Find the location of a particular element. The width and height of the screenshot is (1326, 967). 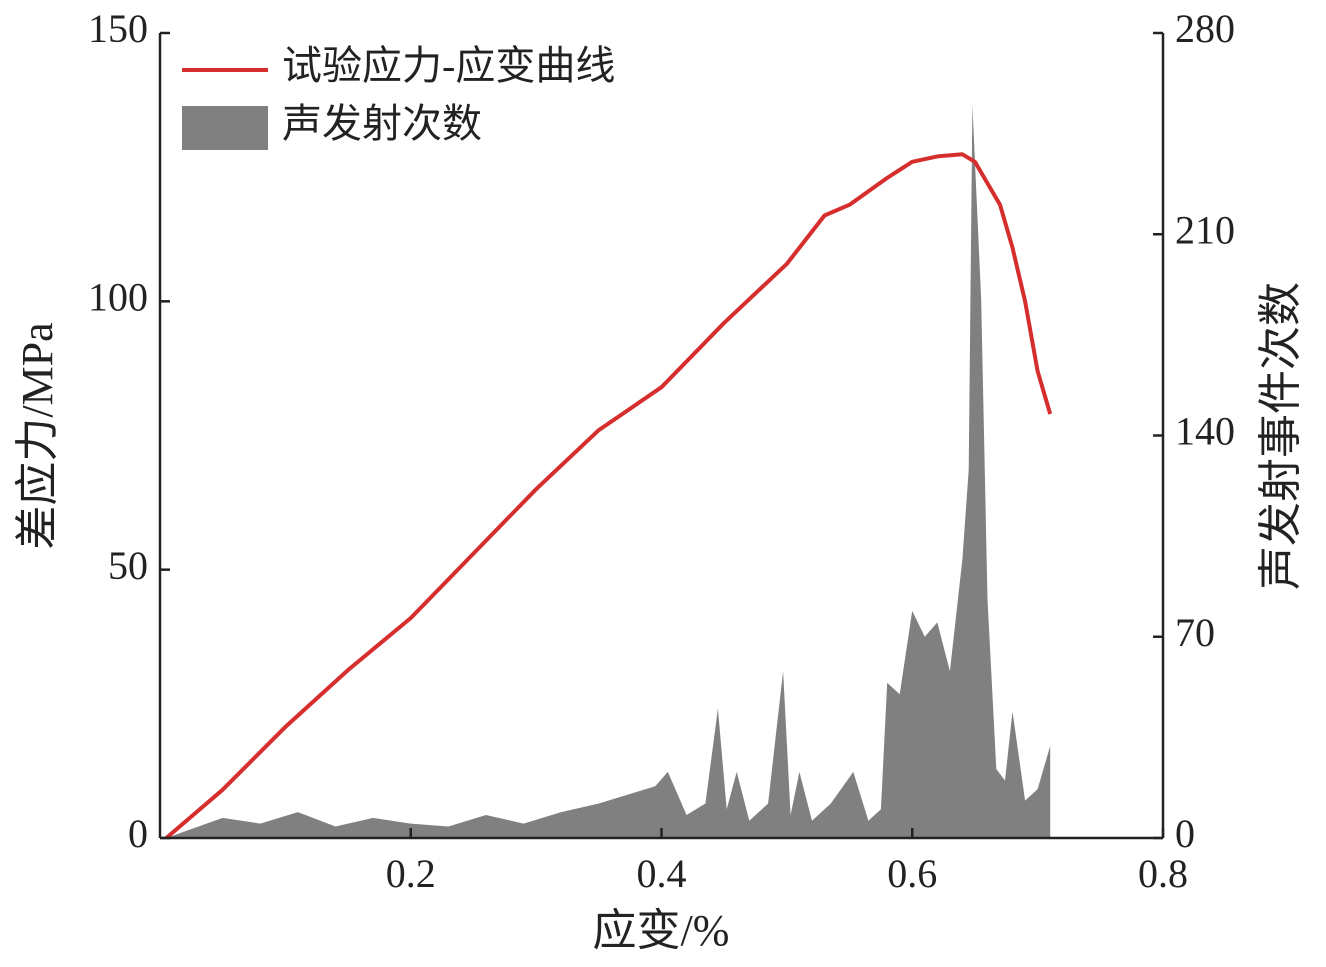

legend-swatch is located at coordinates (225, 128).